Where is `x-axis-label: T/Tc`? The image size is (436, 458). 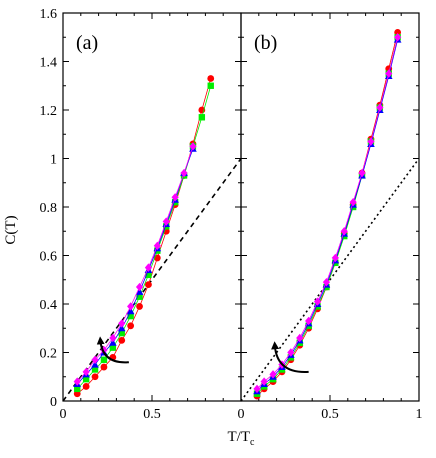
x-axis-label: T/Tc is located at coordinates (242, 438).